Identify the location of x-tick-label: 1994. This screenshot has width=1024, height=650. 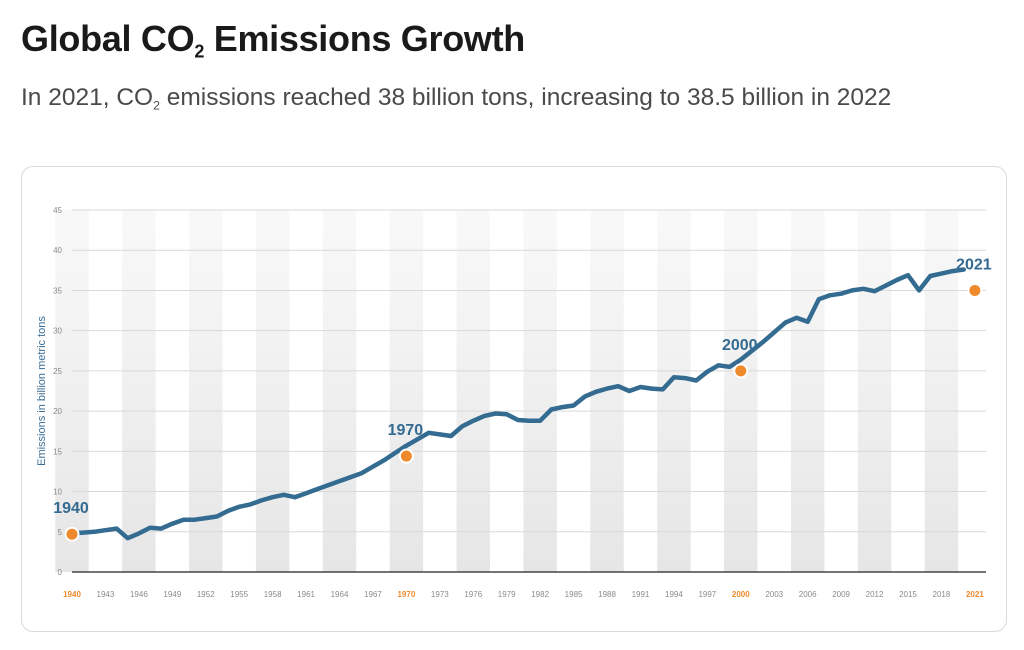
(674, 594).